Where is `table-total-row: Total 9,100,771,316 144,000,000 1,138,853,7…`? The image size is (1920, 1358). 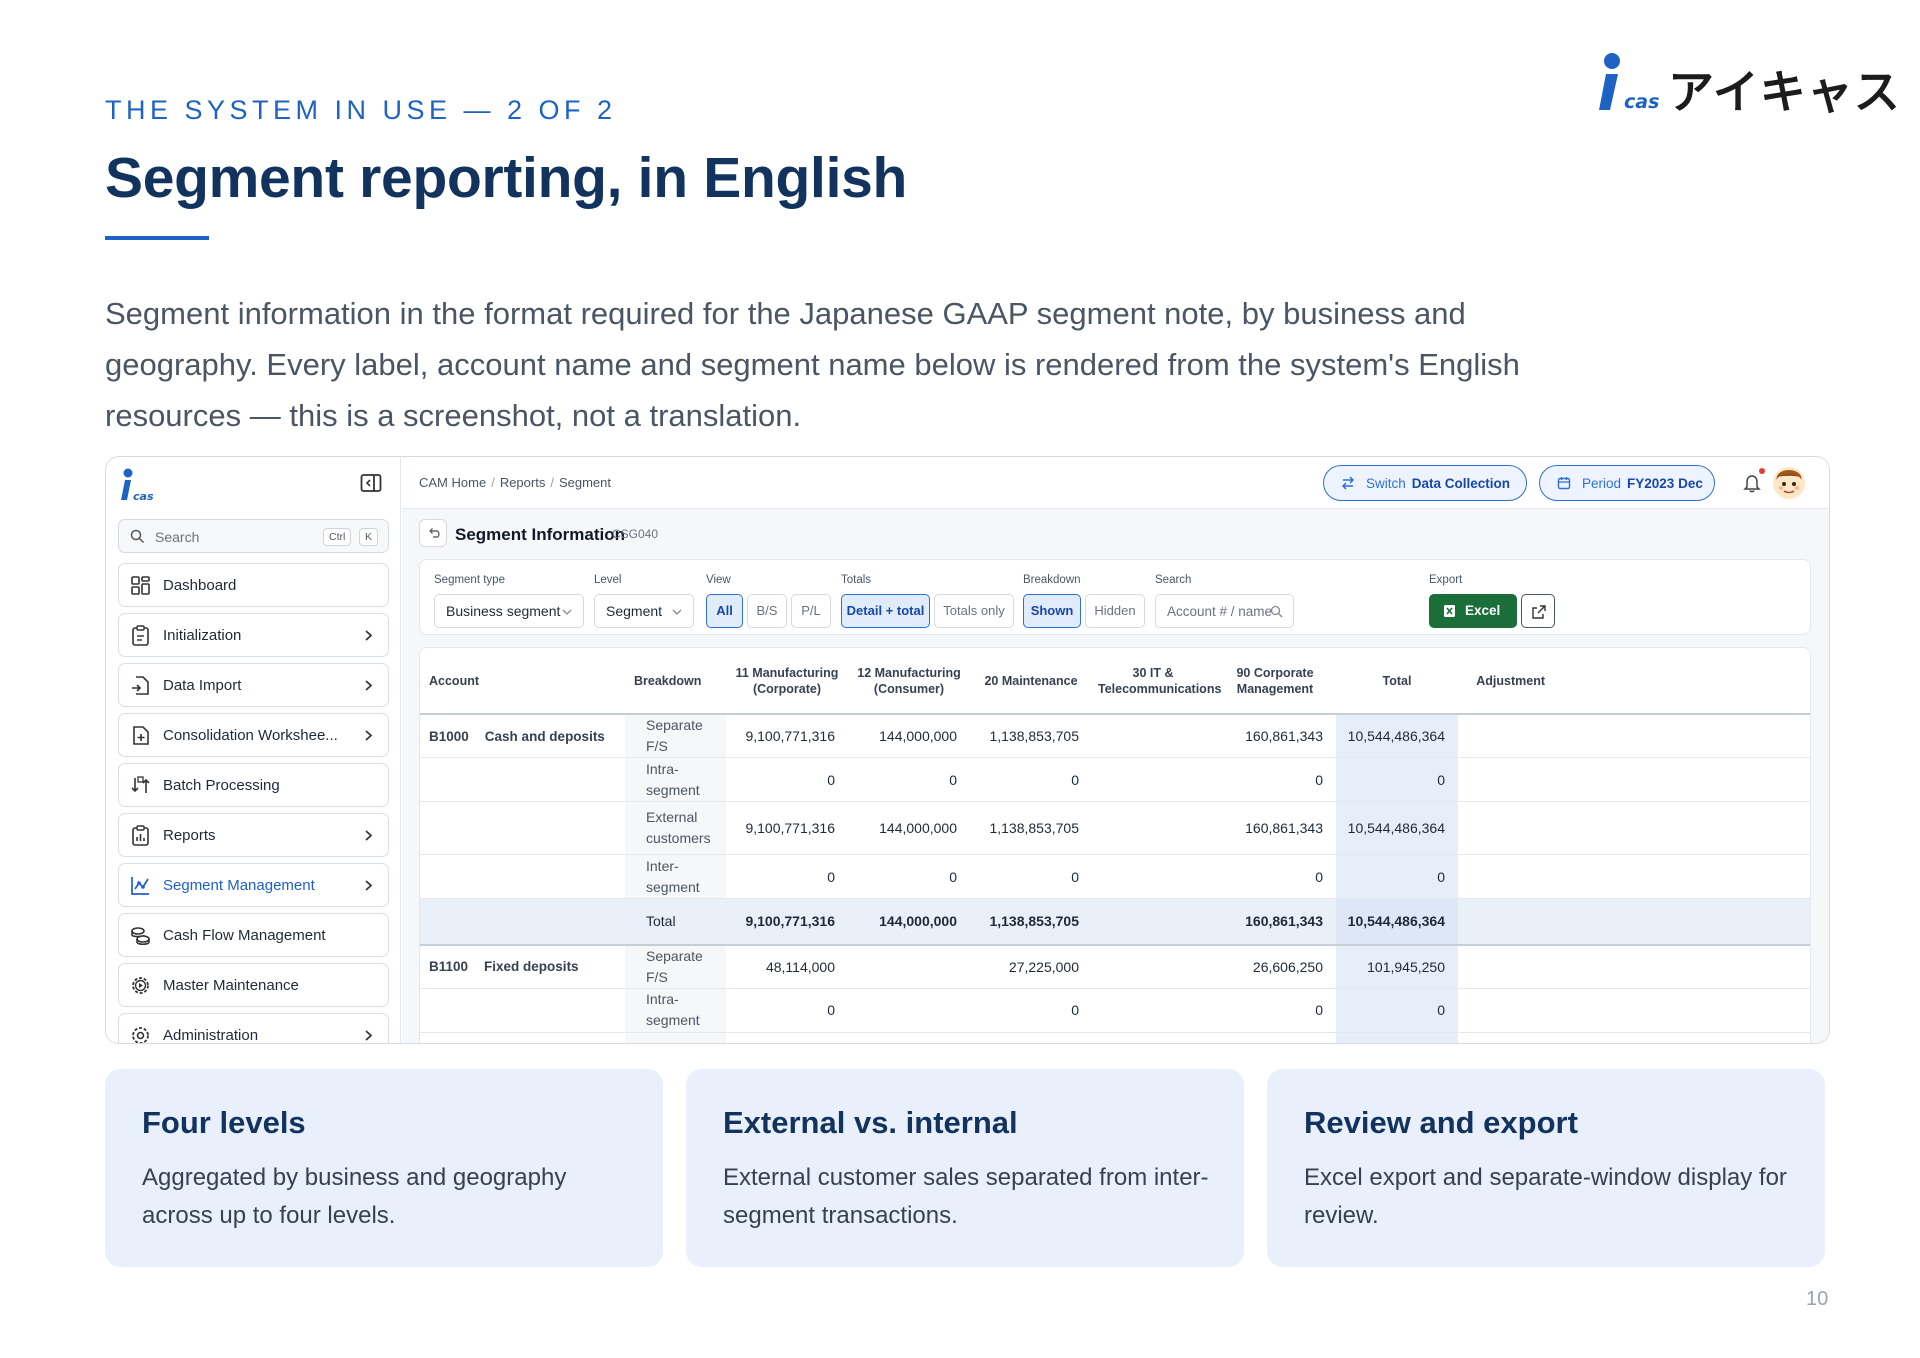 table-total-row: Total 9,100,771,316 144,000,000 1,138,853,7… is located at coordinates (1115, 922).